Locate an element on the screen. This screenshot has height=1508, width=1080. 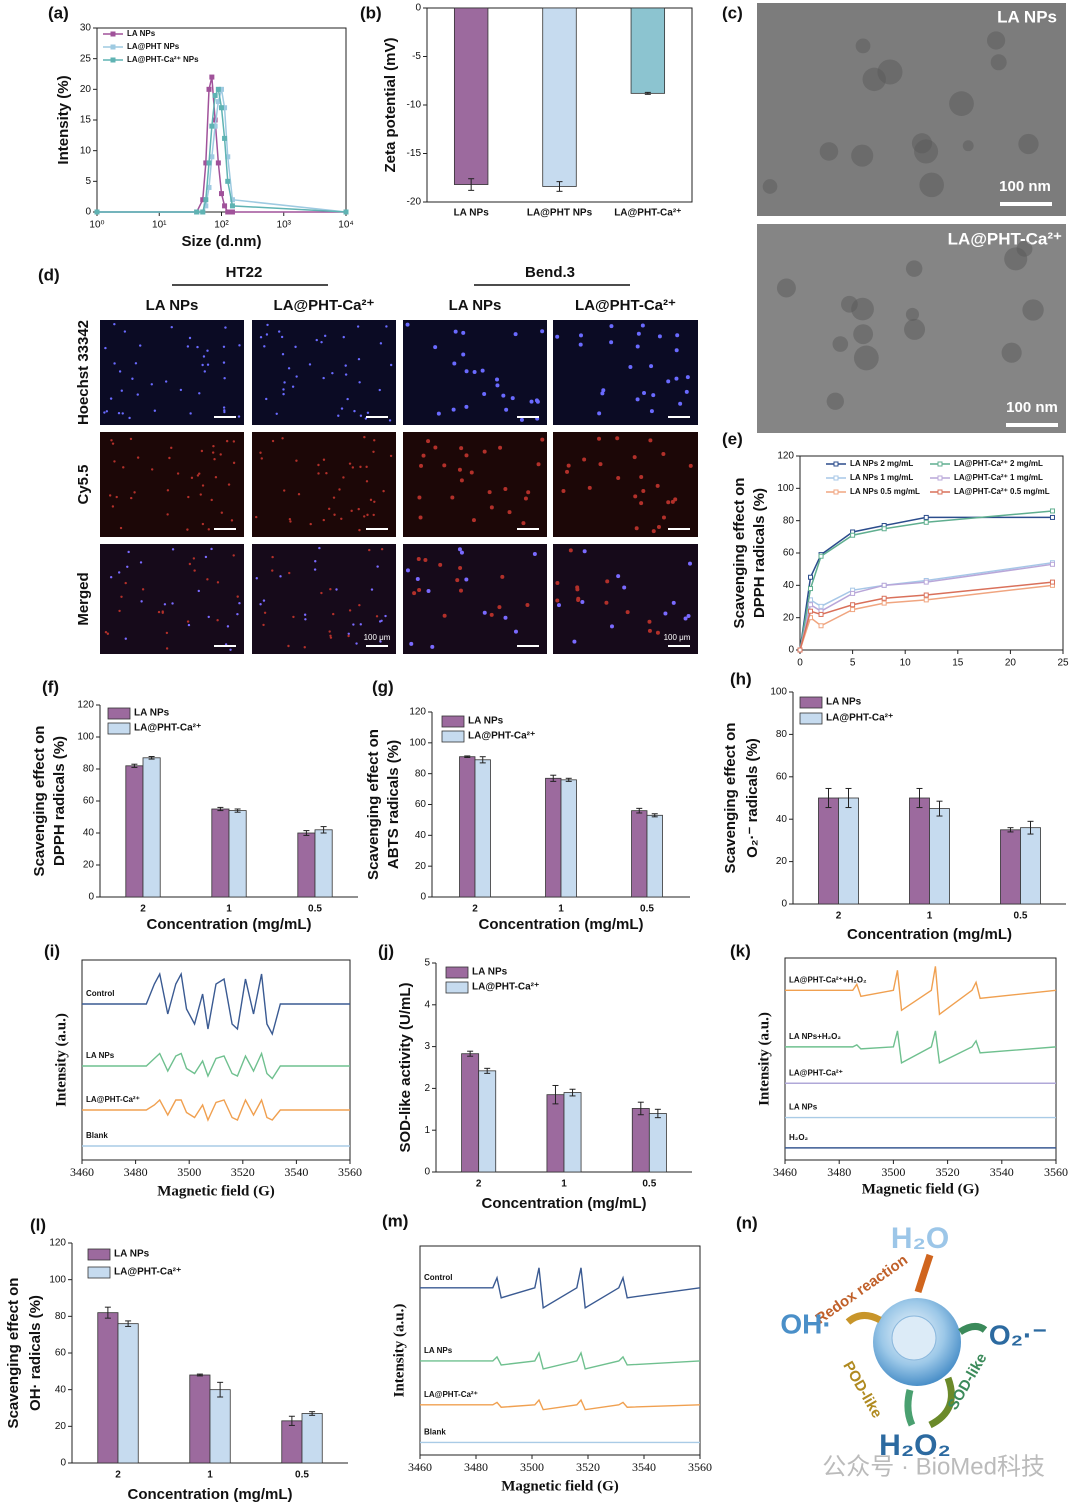
legend-label: LA@PHT-Ca²⁺ NPs is located at coordinates (163, 59).